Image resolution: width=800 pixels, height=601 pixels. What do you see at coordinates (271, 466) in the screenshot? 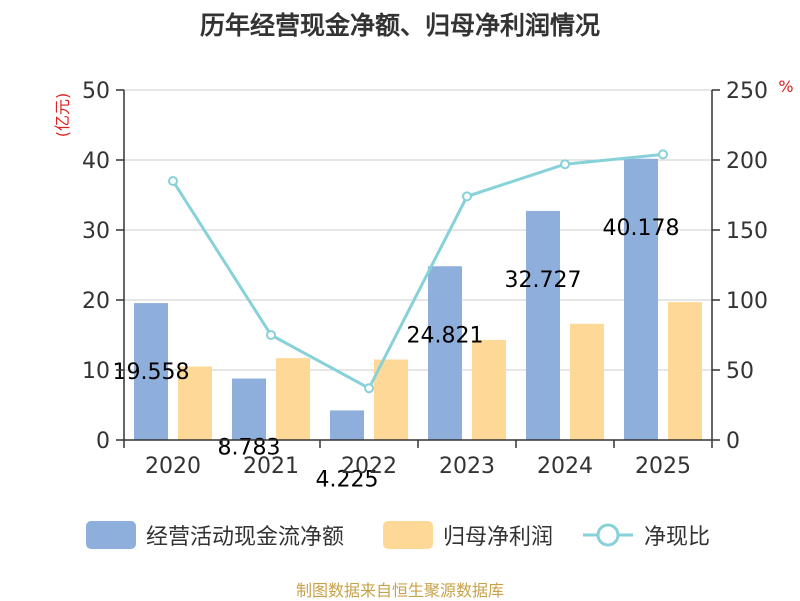
I see `x-tick-label: 2021` at bounding box center [271, 466].